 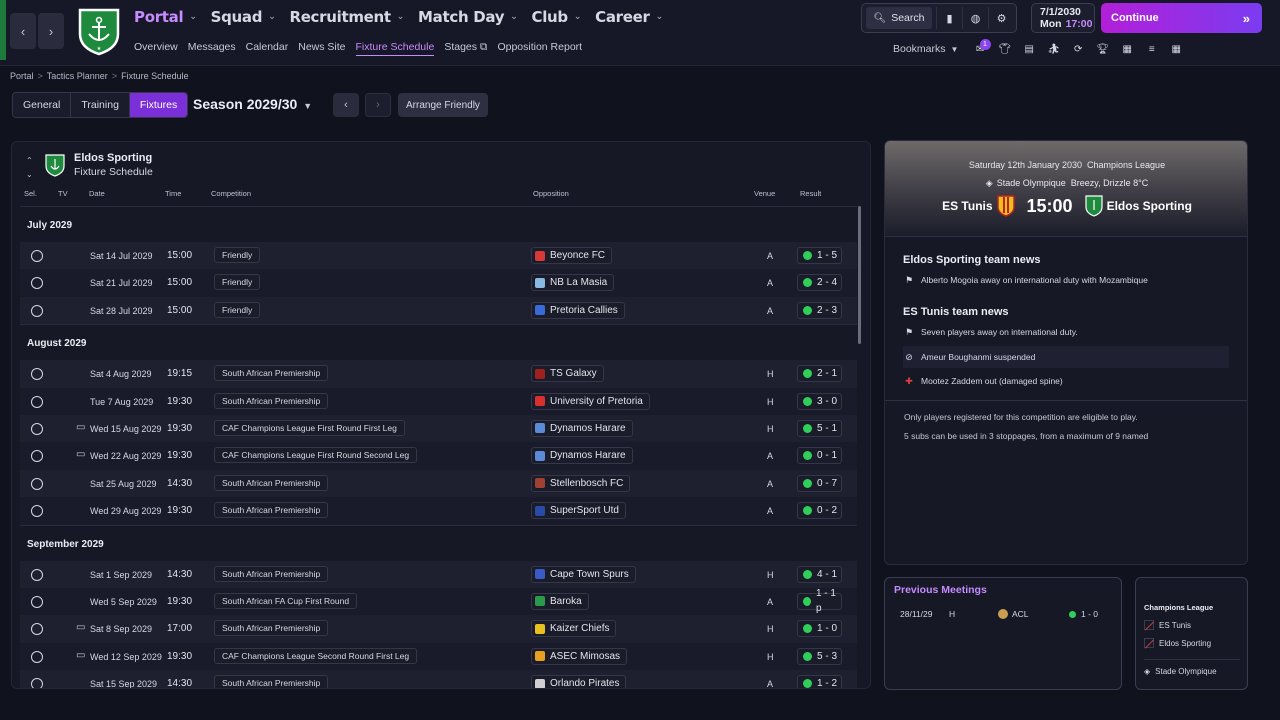 I want to click on fixture-result: 5 - 3, so click(x=819, y=656).